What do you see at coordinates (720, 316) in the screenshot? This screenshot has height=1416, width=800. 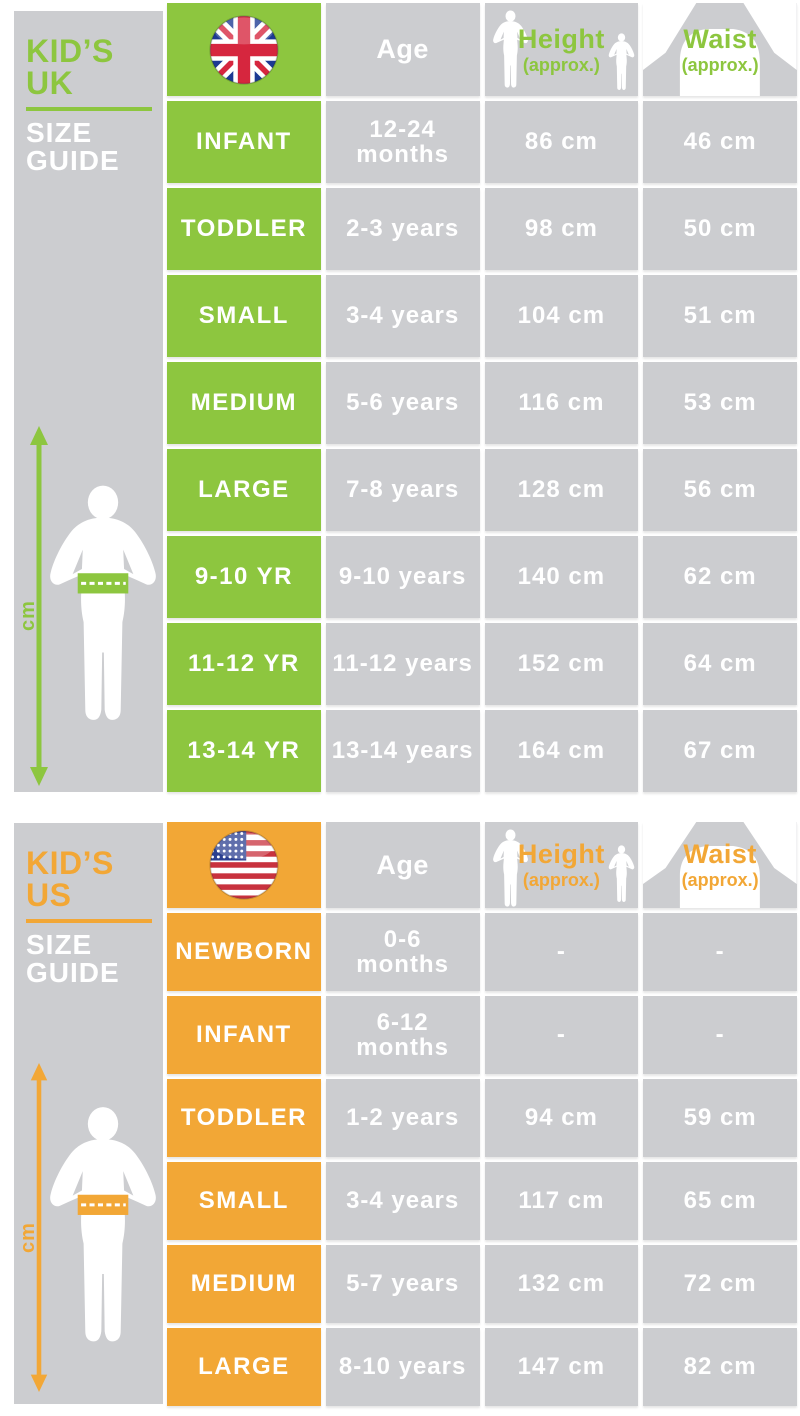 I see `waist-cell: 51 cm` at bounding box center [720, 316].